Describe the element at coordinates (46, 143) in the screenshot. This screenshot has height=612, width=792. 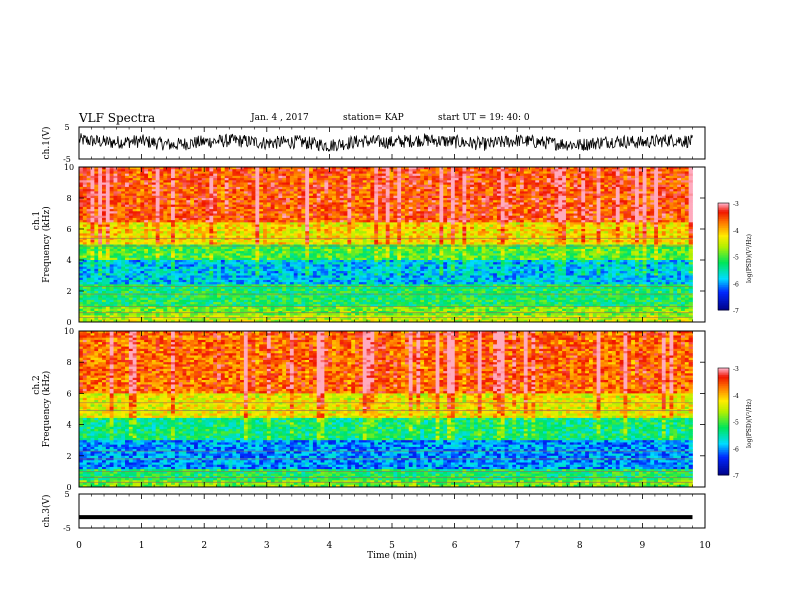
I see `ch1-waveform-ylabel: ch.1(V)` at that location.